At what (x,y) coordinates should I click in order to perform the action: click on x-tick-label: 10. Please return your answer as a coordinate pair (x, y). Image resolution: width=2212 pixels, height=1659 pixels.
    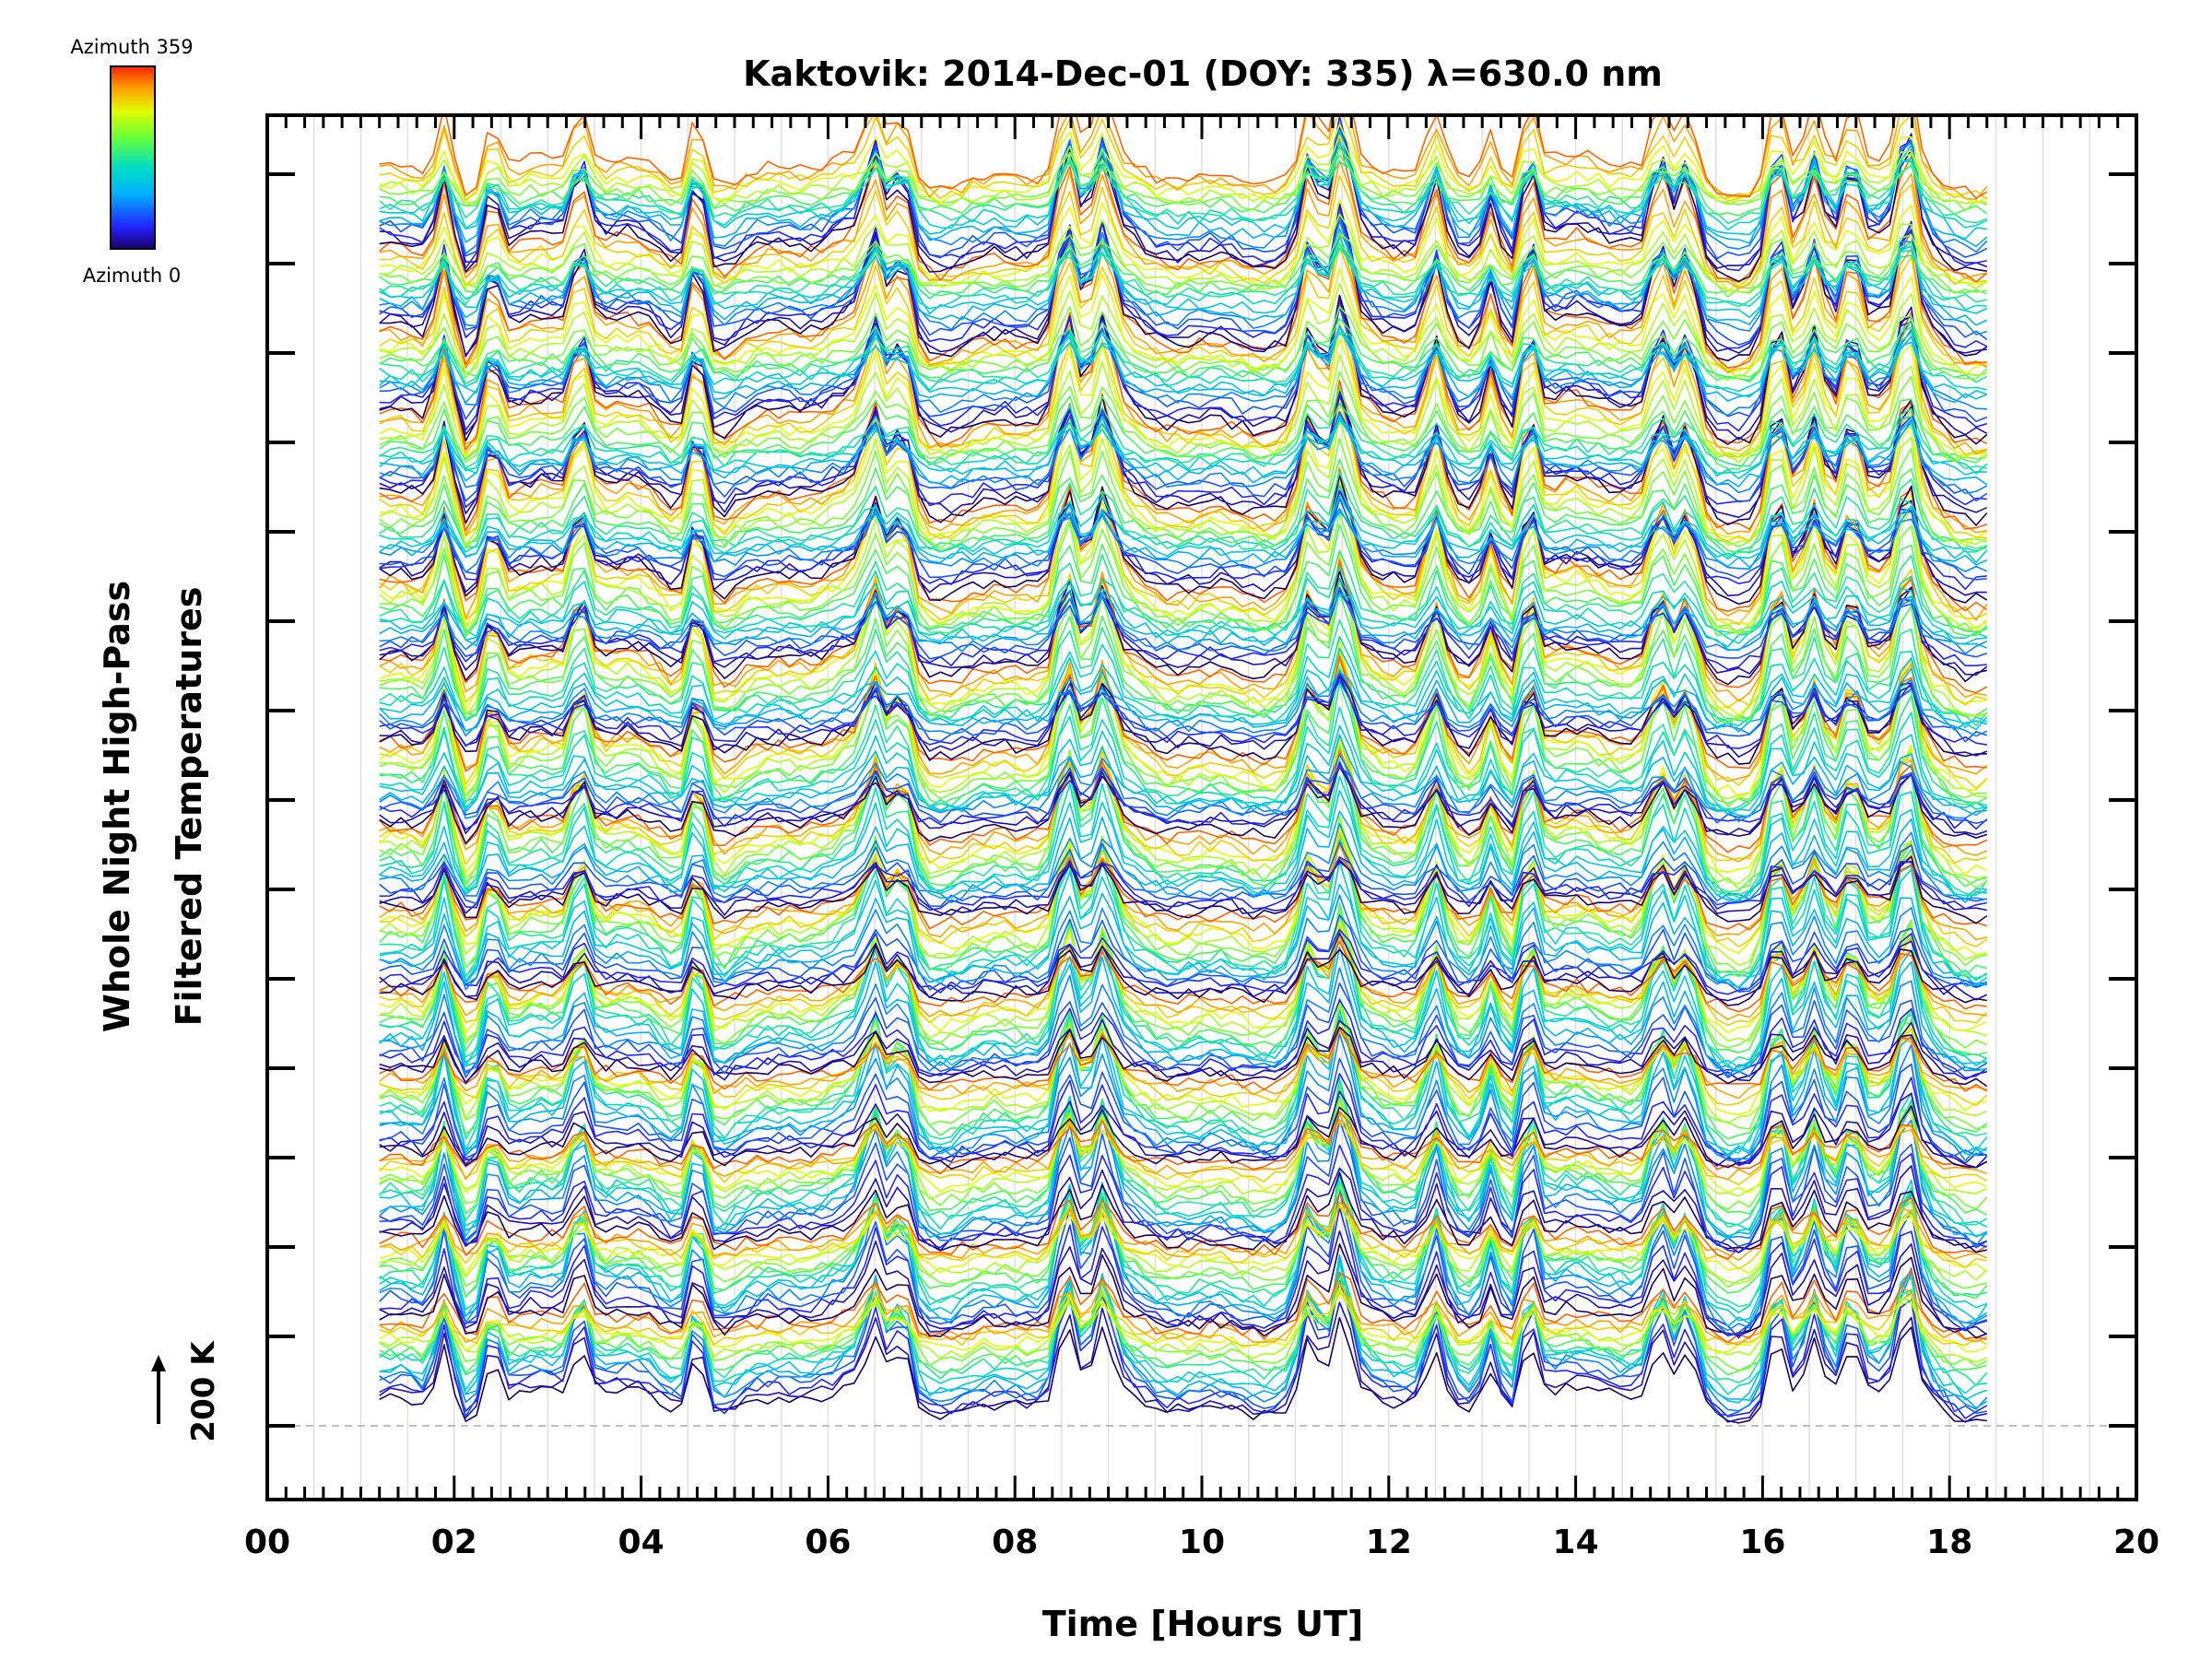
    Looking at the image, I should click on (1202, 1542).